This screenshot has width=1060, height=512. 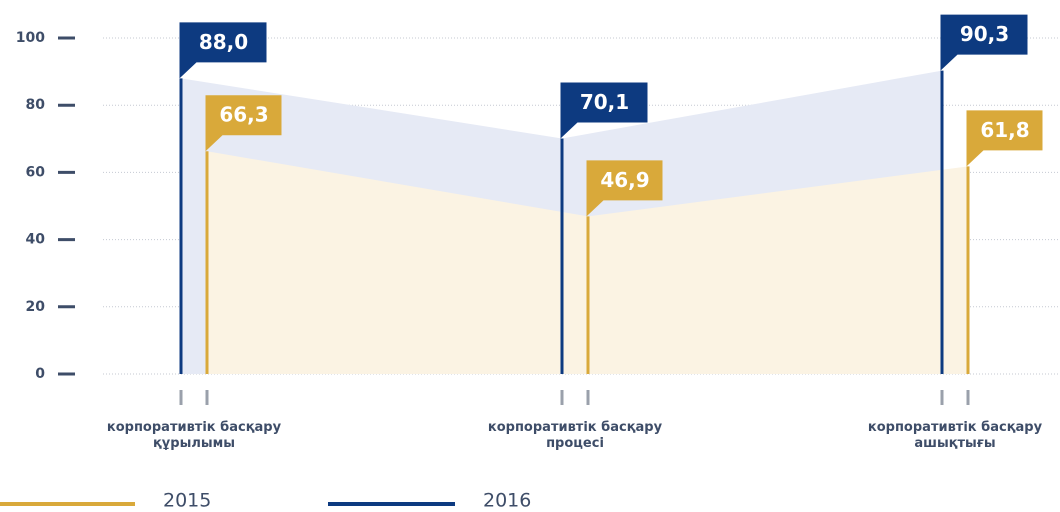 I want to click on data-label: 70,1, so click(x=604, y=102).